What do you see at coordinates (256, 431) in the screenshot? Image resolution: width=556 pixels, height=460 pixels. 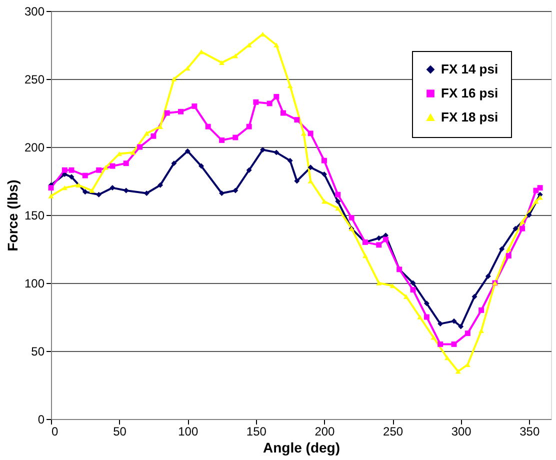 I see `x-tick-label: 150` at bounding box center [256, 431].